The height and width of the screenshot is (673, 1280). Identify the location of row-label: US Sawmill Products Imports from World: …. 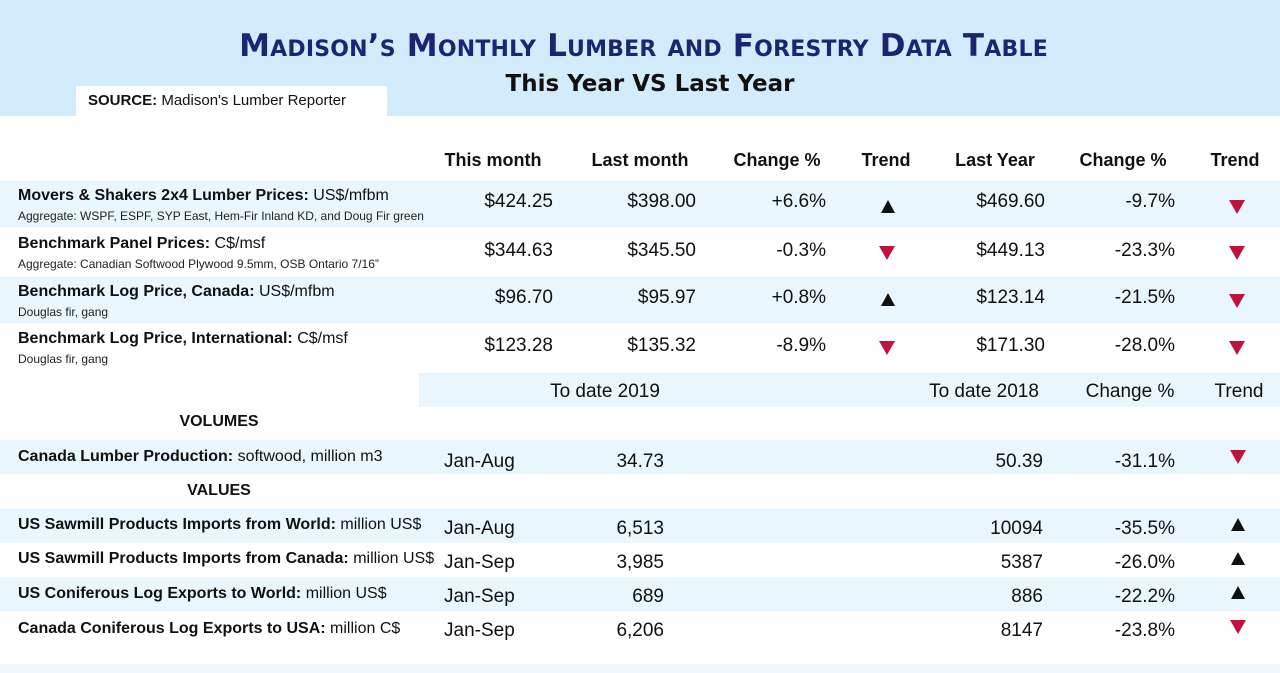
(220, 524).